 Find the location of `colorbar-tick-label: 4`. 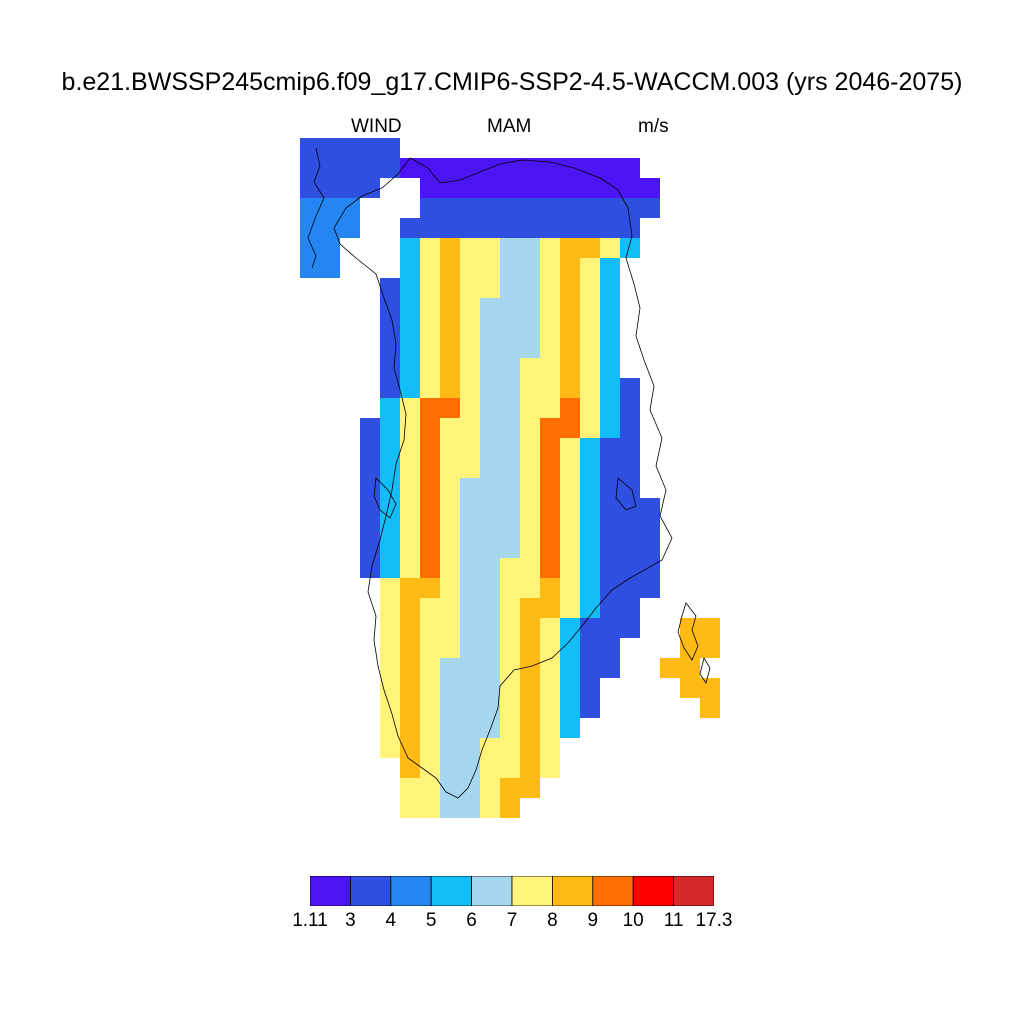

colorbar-tick-label: 4 is located at coordinates (391, 920).